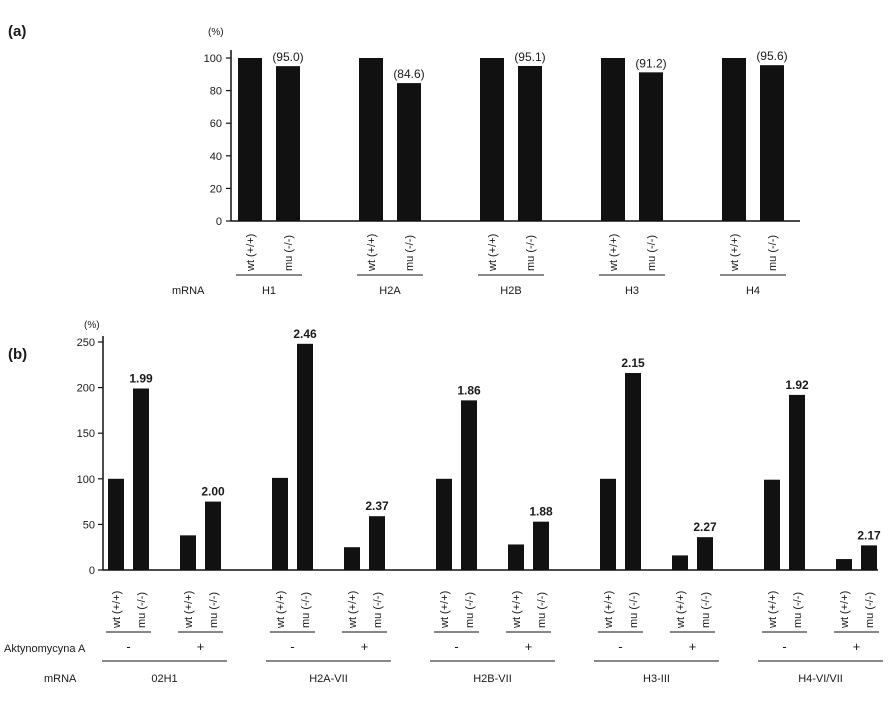 The height and width of the screenshot is (701, 894). What do you see at coordinates (492, 679) in the screenshot?
I see `gene-label: H2B-VII` at bounding box center [492, 679].